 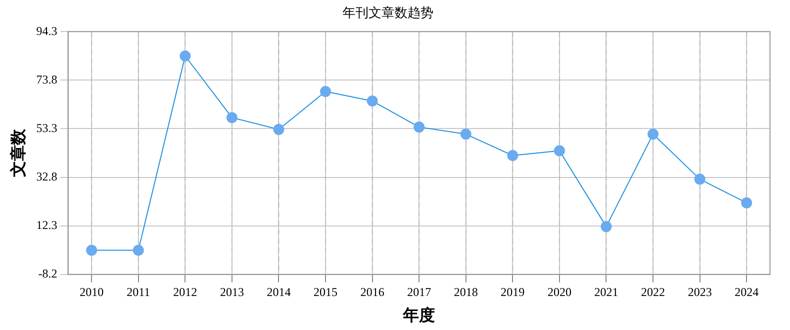 I want to click on x-tick-label: 2024, so click(x=746, y=291).